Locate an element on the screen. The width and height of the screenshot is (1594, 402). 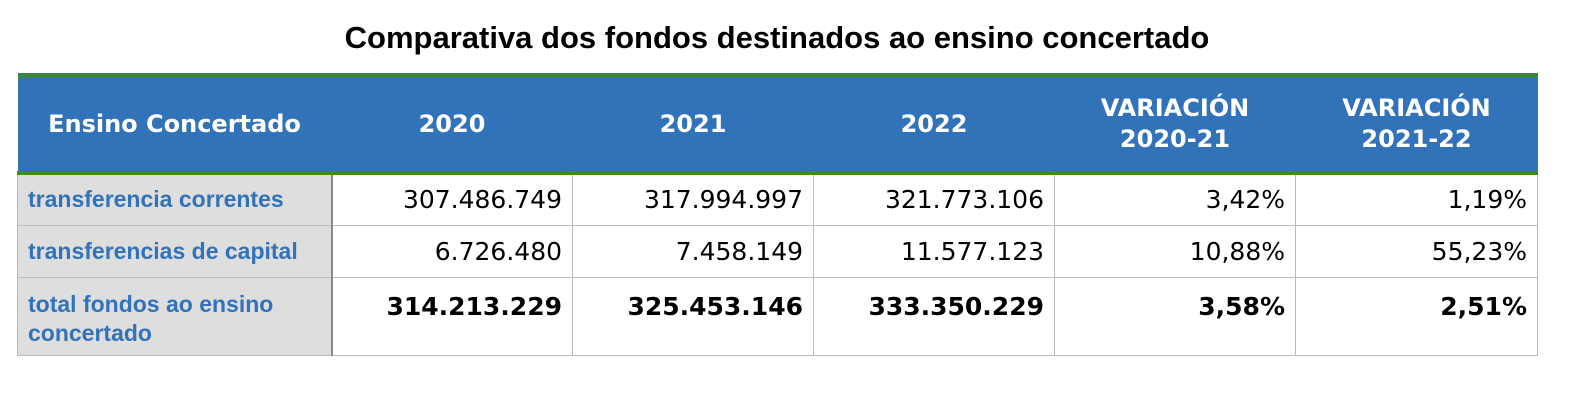
header-label-text: Ensino Concertado is located at coordinates (174, 123).